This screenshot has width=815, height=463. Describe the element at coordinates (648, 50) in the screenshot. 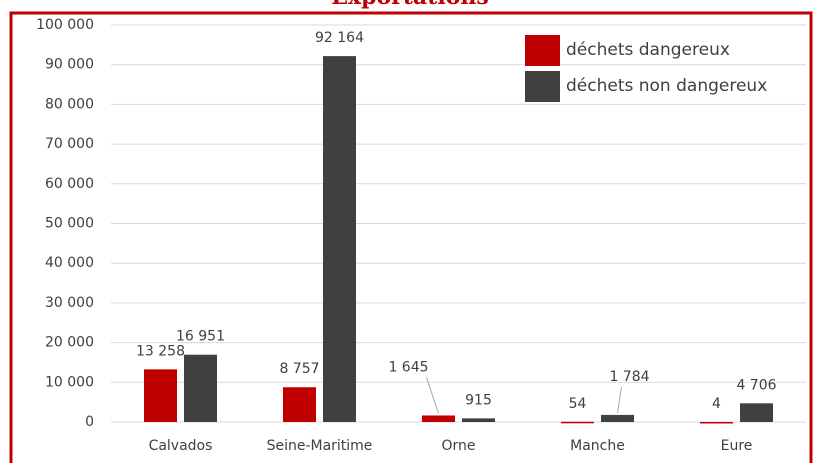

I see `legend-label: déchets dangereux` at that location.